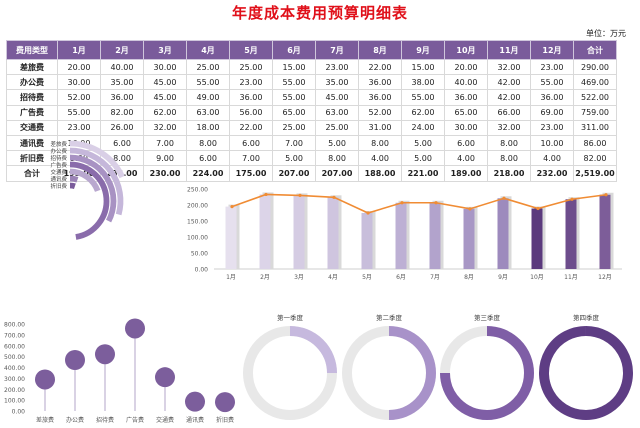 The image size is (640, 428). Describe the element at coordinates (294, 112) in the screenshot. I see `table-cell: 65.00` at that location.